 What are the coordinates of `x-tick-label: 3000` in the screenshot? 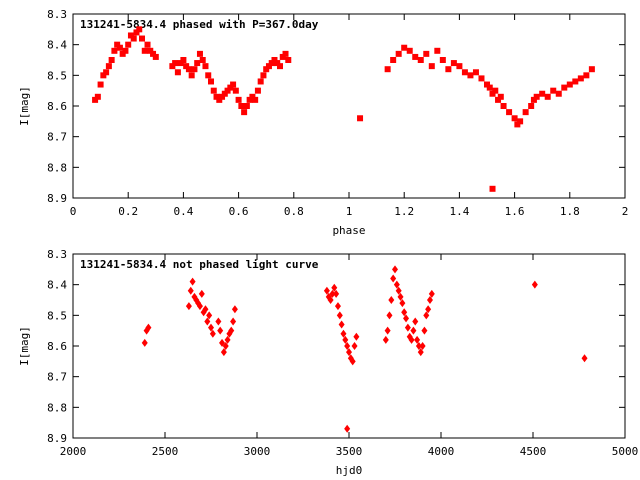 It's located at (257, 451).